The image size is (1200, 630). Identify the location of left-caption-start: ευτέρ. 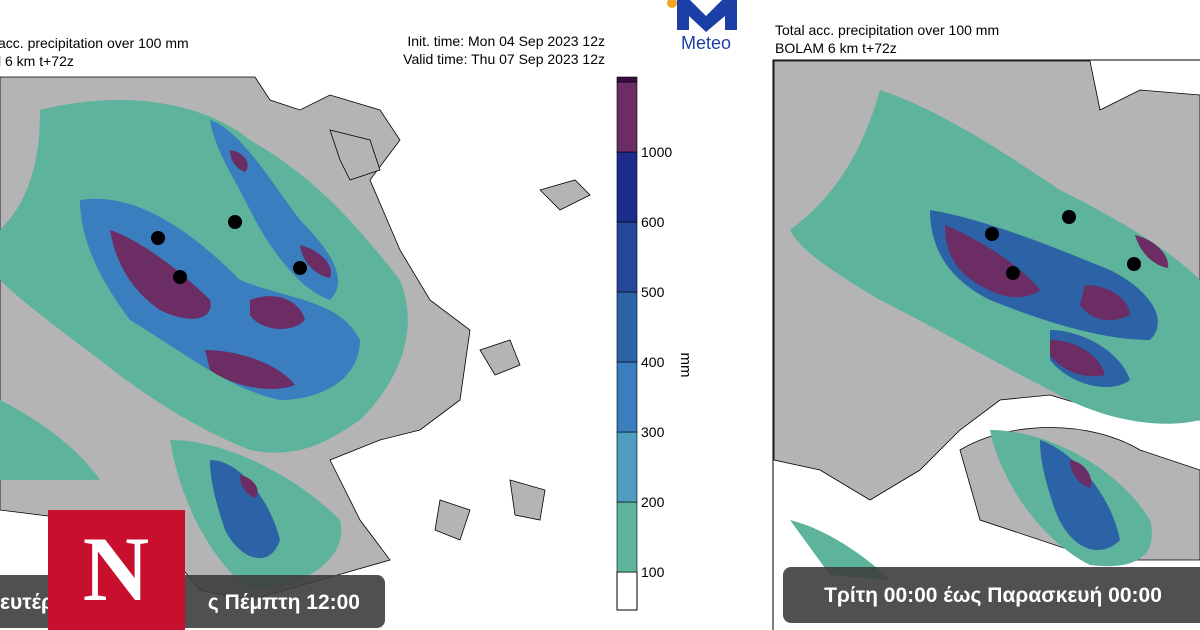
(27, 602).